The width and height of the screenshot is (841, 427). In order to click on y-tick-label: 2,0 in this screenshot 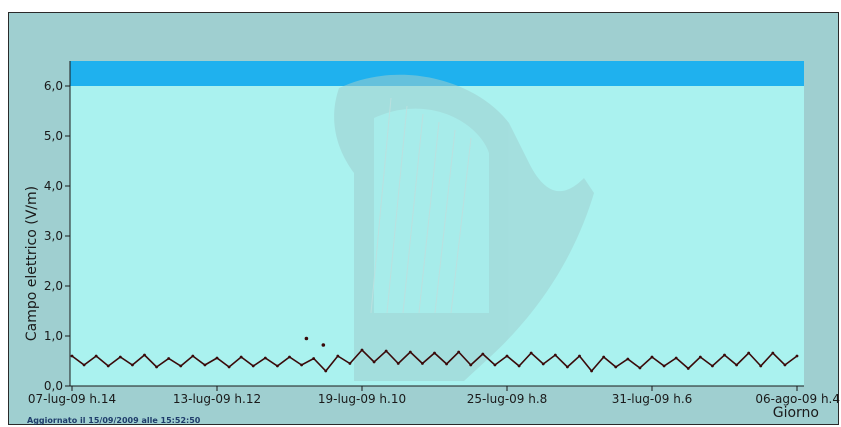, I will do `click(53, 286)`.